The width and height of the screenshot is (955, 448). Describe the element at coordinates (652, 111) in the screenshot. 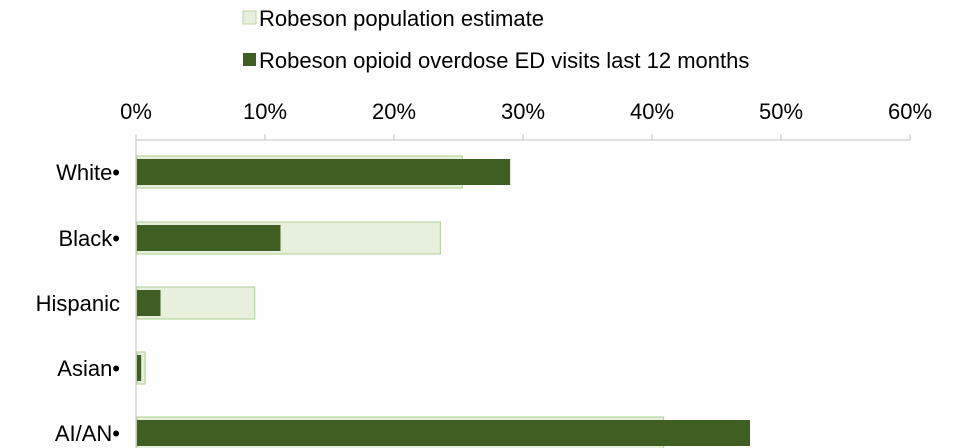

I see `x-tick-label: 40%` at that location.